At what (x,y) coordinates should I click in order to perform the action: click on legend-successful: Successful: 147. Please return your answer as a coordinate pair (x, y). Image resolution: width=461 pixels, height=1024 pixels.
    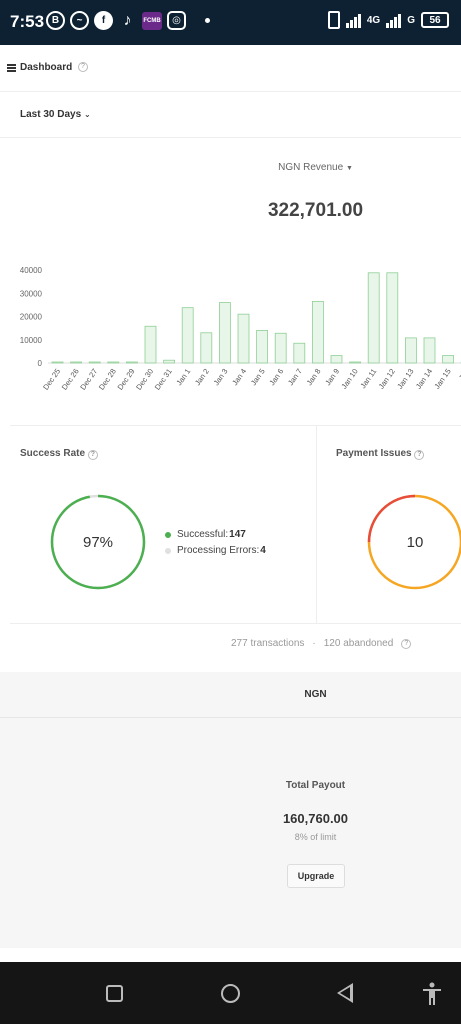
    Looking at the image, I should click on (205, 534).